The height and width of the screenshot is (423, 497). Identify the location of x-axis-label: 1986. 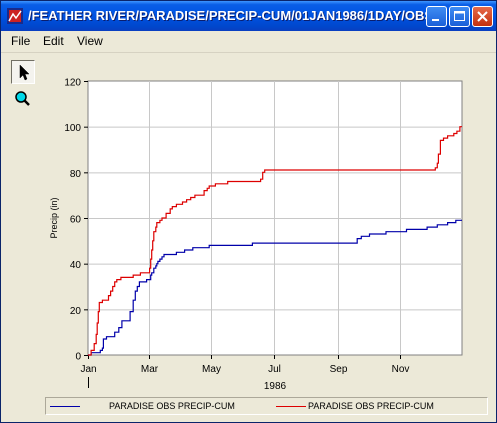
(275, 386).